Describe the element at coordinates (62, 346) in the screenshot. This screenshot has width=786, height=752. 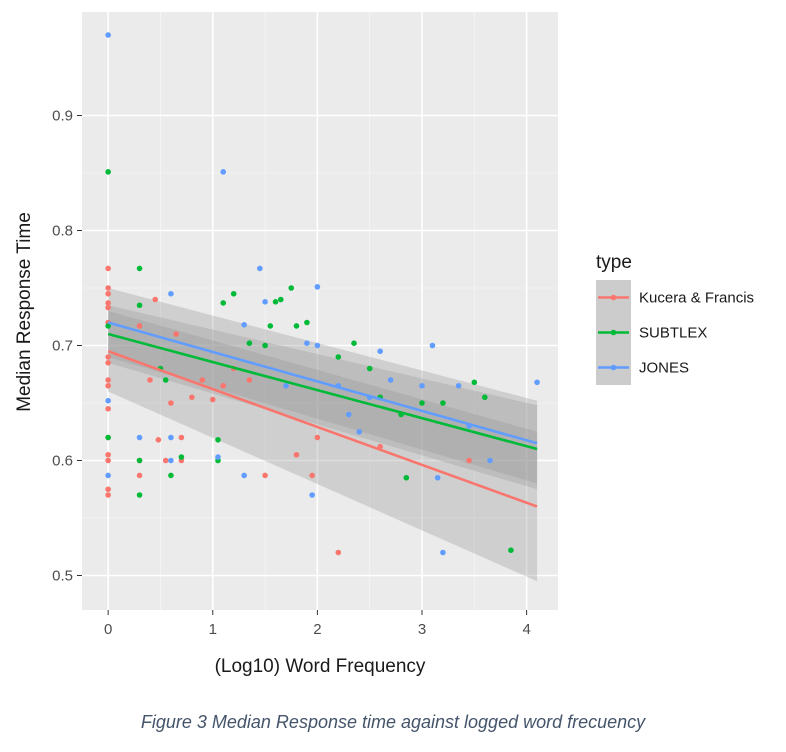
I see `y-tick-label: 0.7` at that location.